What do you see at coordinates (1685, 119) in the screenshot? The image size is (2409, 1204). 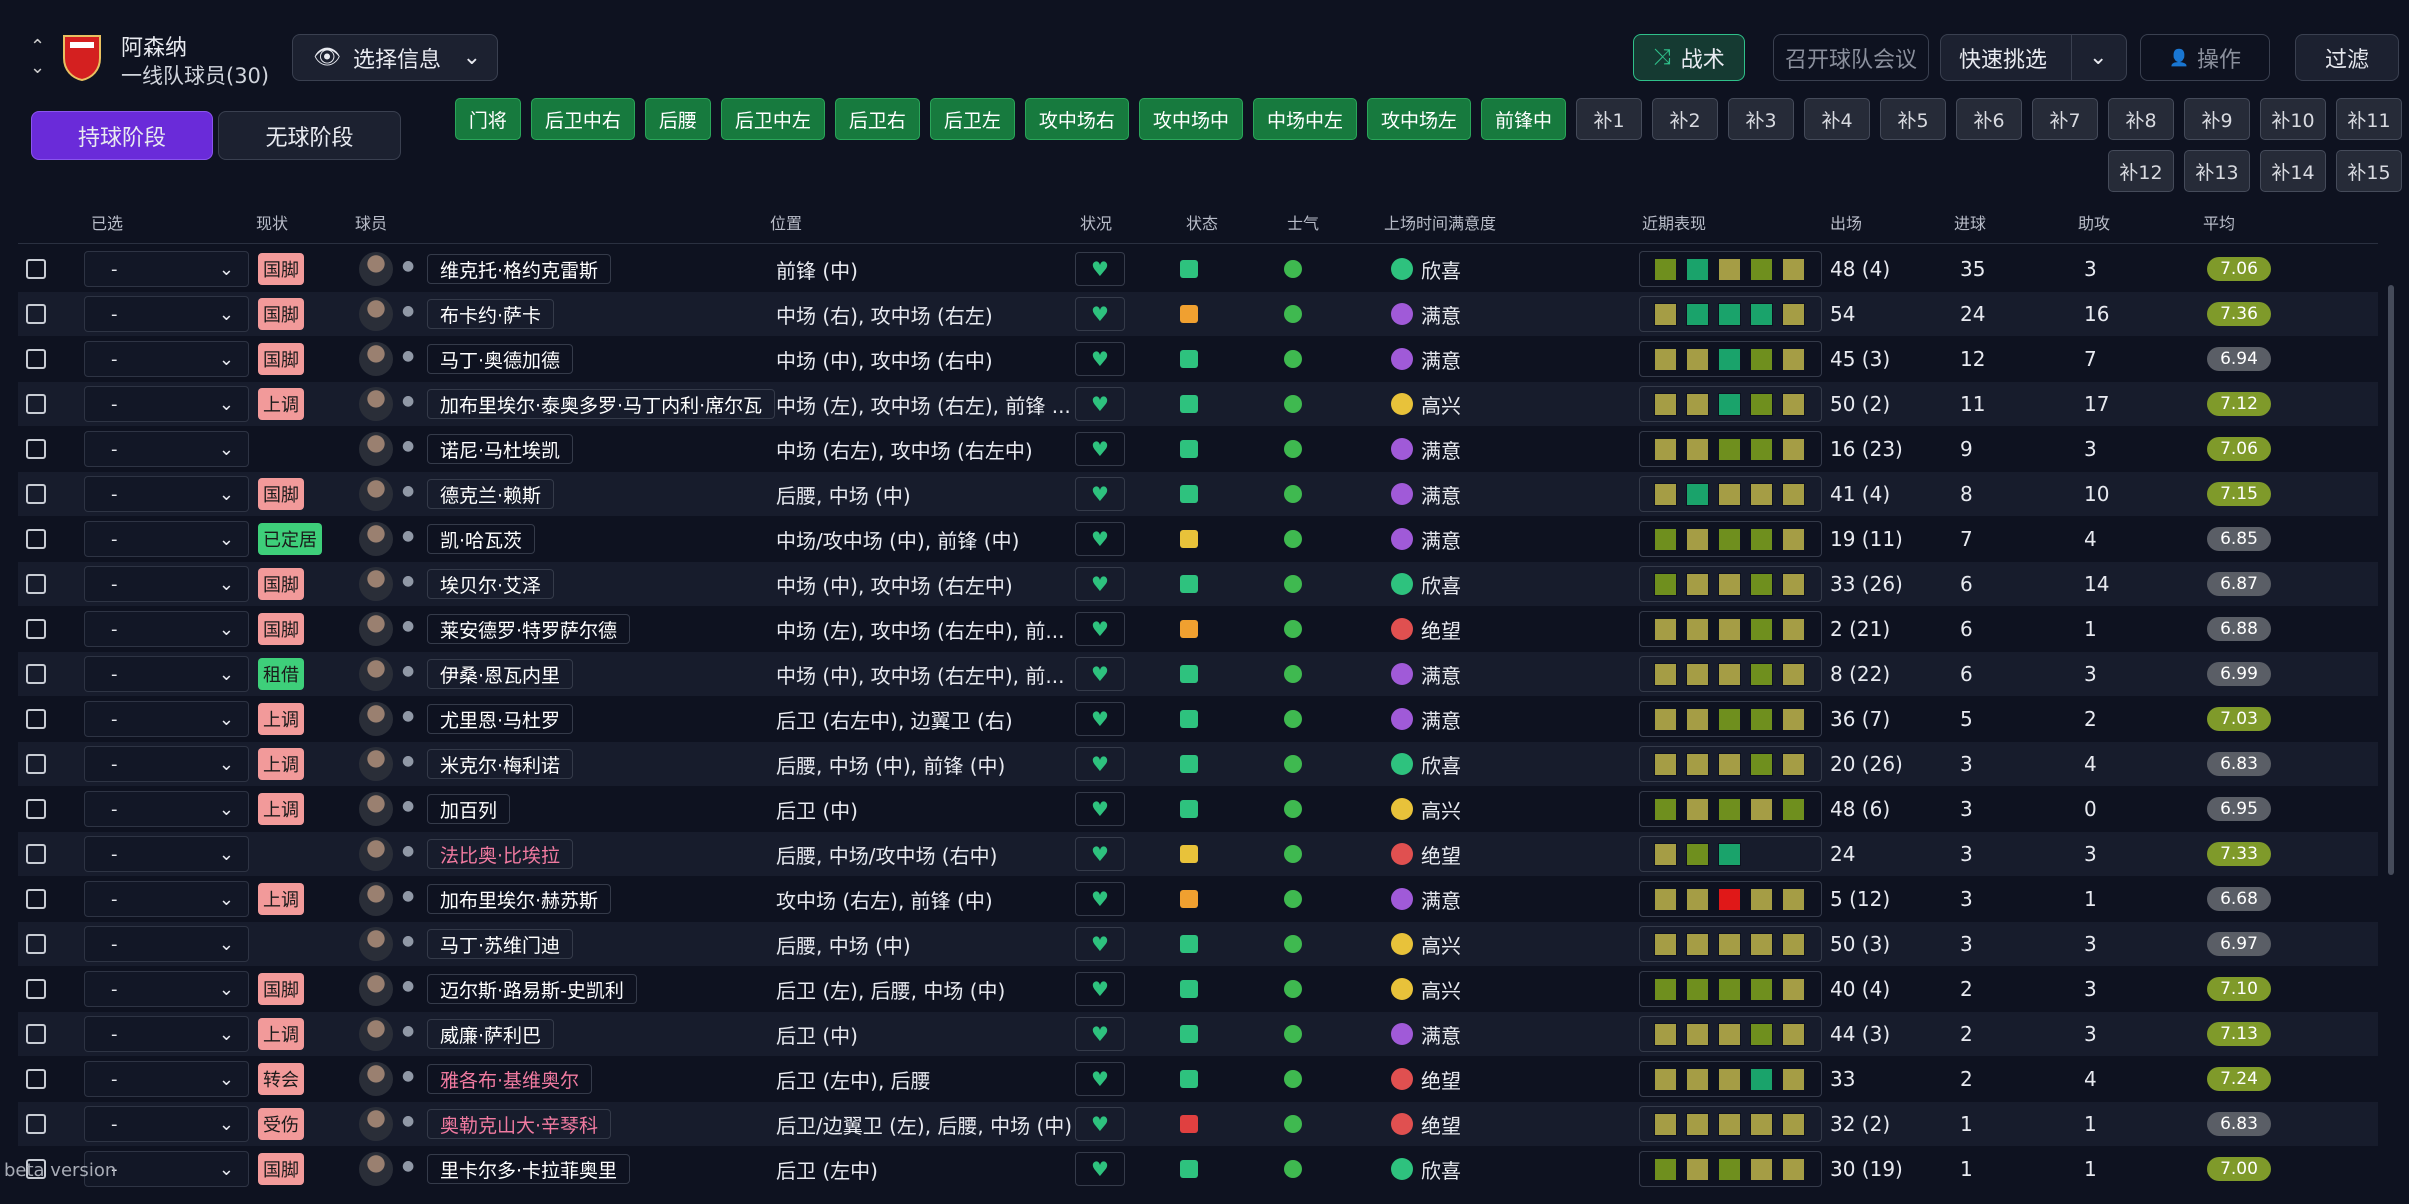 I see `sub-button: 补2` at bounding box center [1685, 119].